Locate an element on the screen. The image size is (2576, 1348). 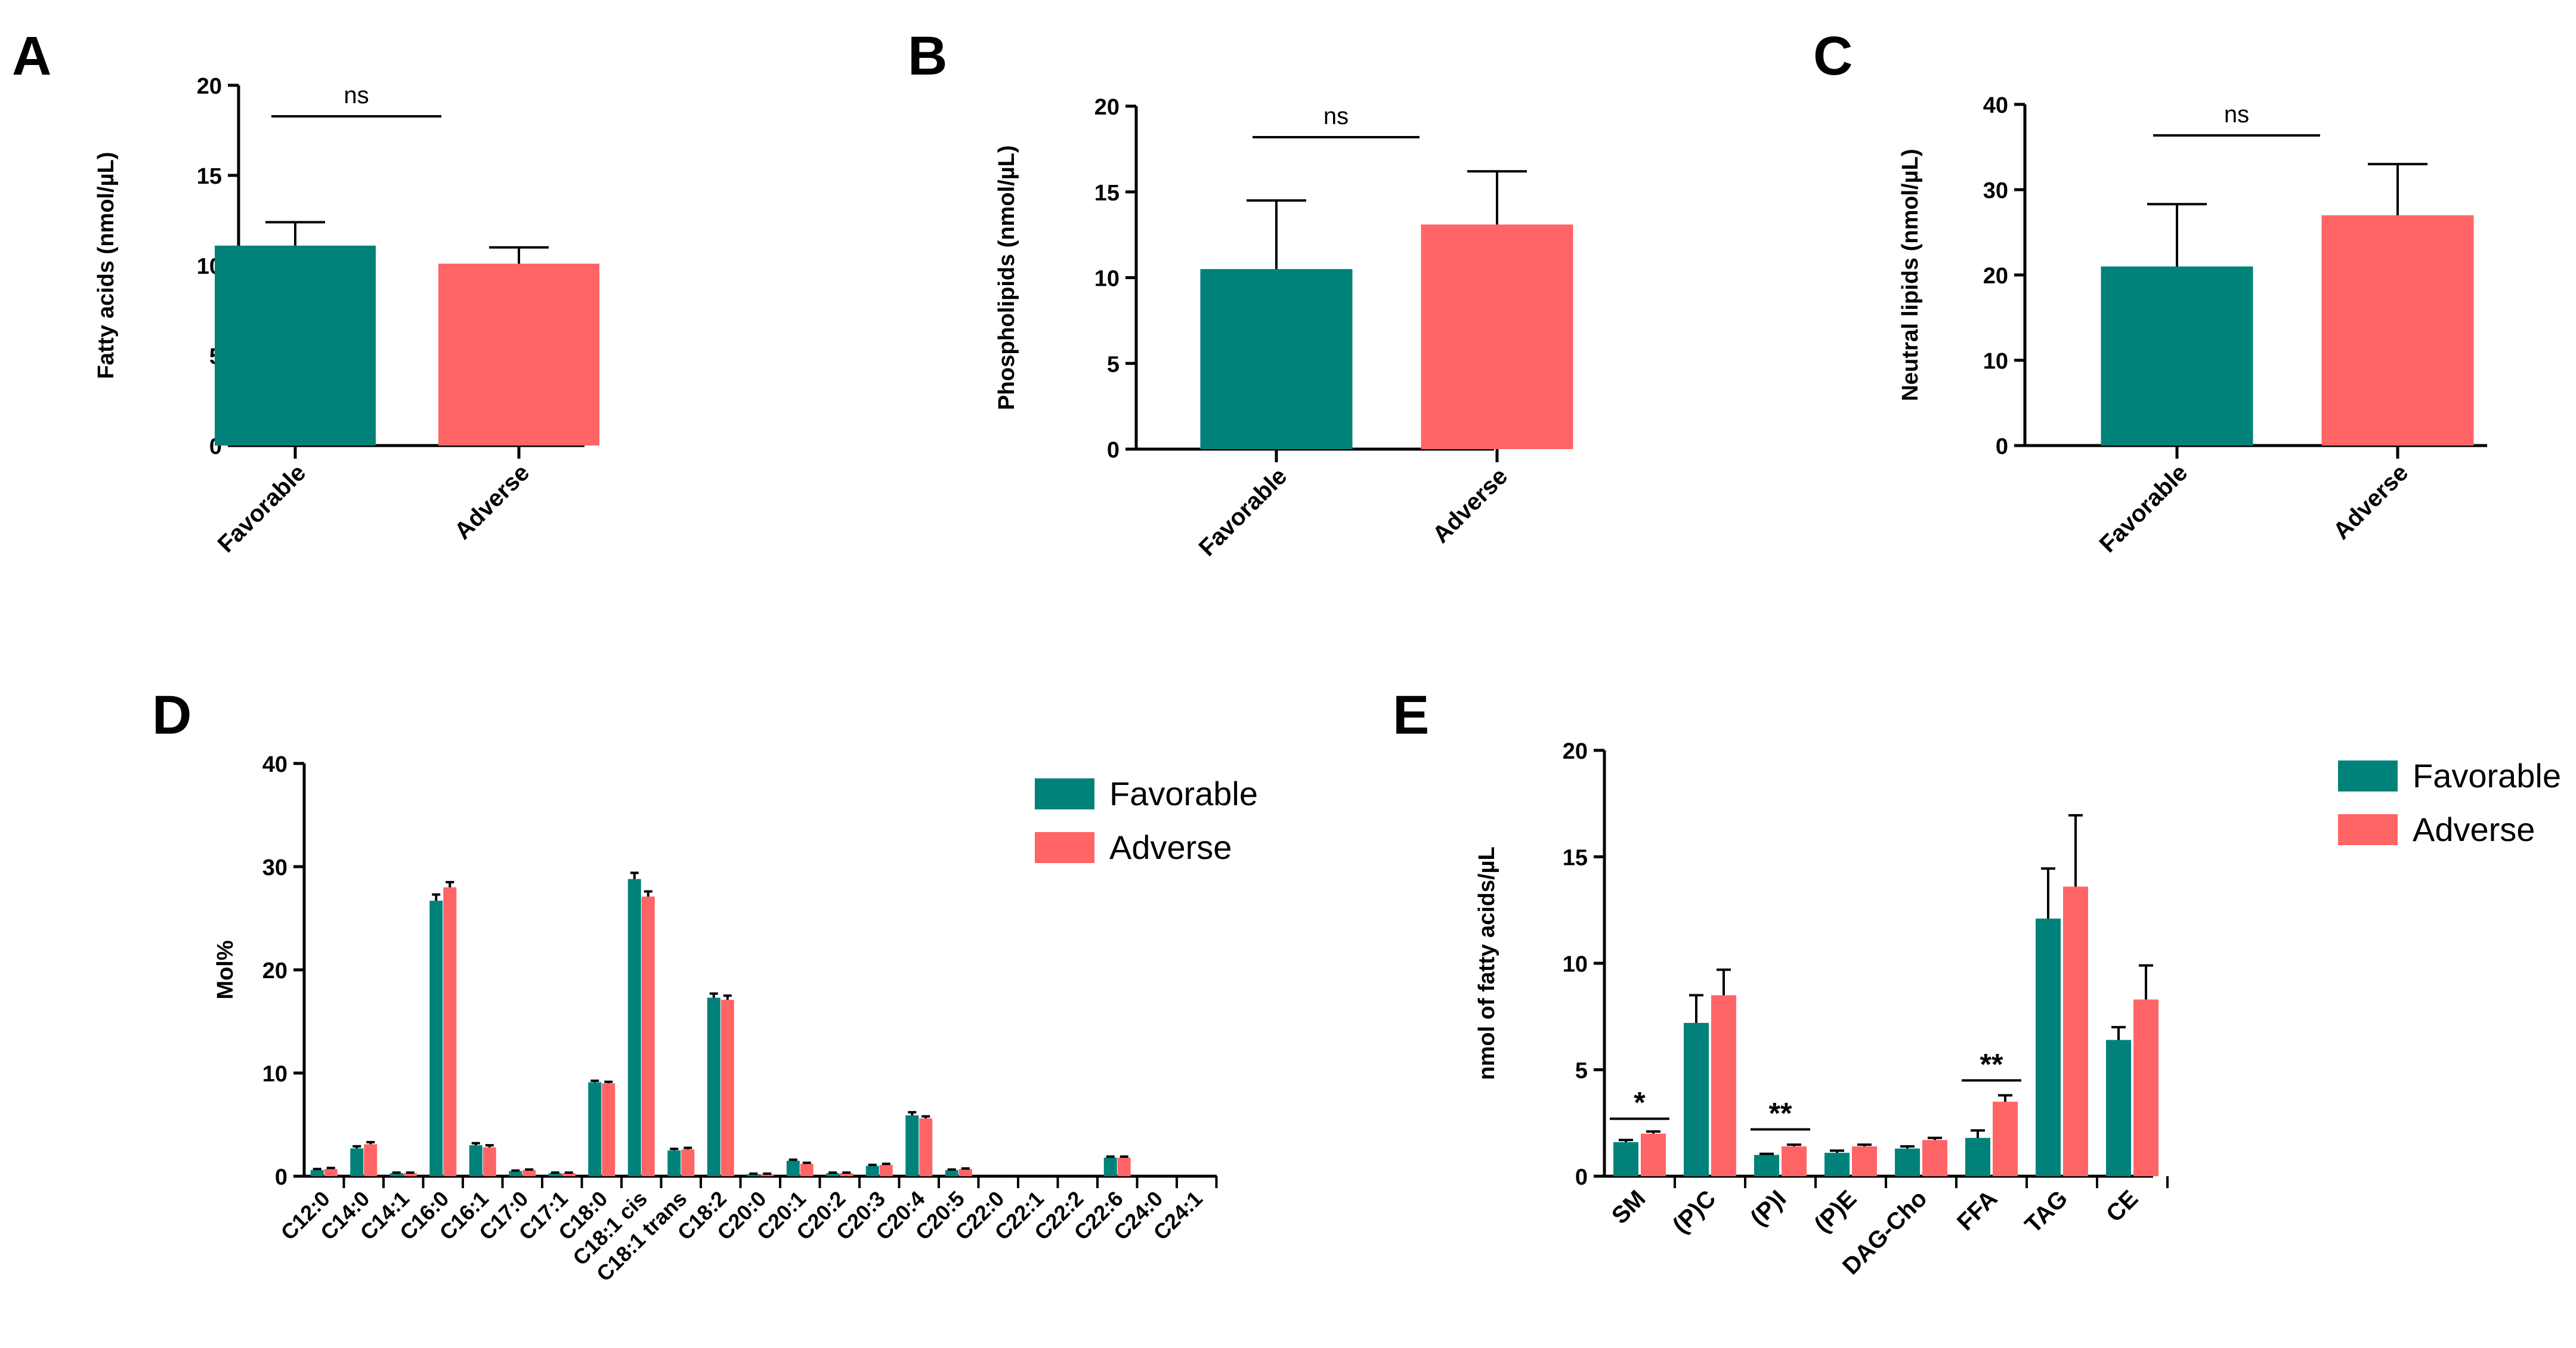
x-tick-label: (P)C is located at coordinates (1694, 1211).